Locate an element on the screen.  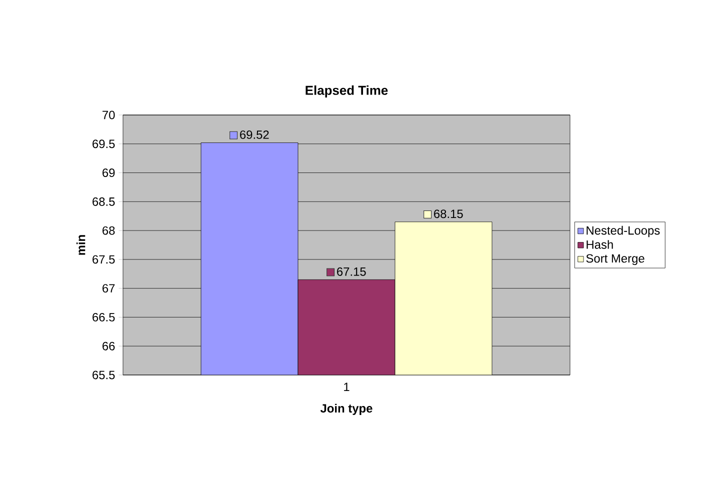
data-label: 69.52 is located at coordinates (254, 134).